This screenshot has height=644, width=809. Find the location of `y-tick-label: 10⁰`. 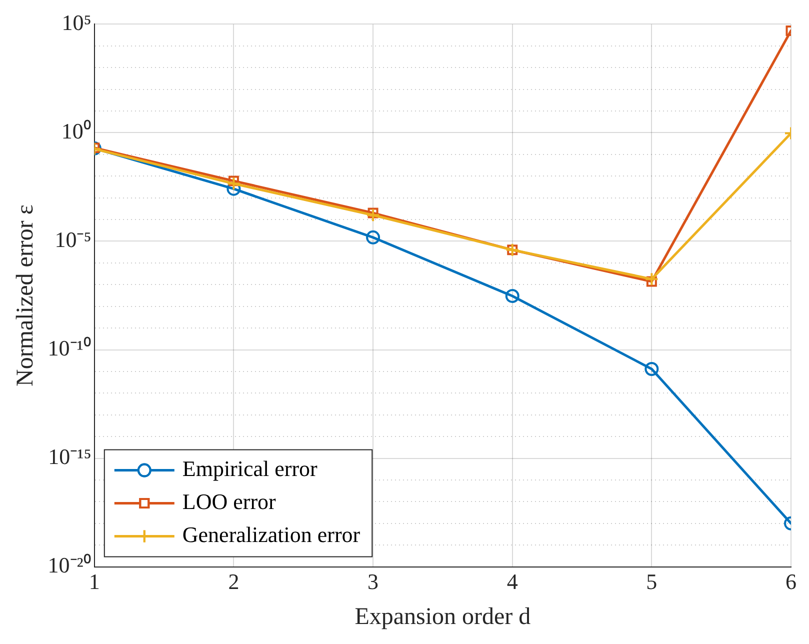

y-tick-label: 10⁰ is located at coordinates (76, 131).